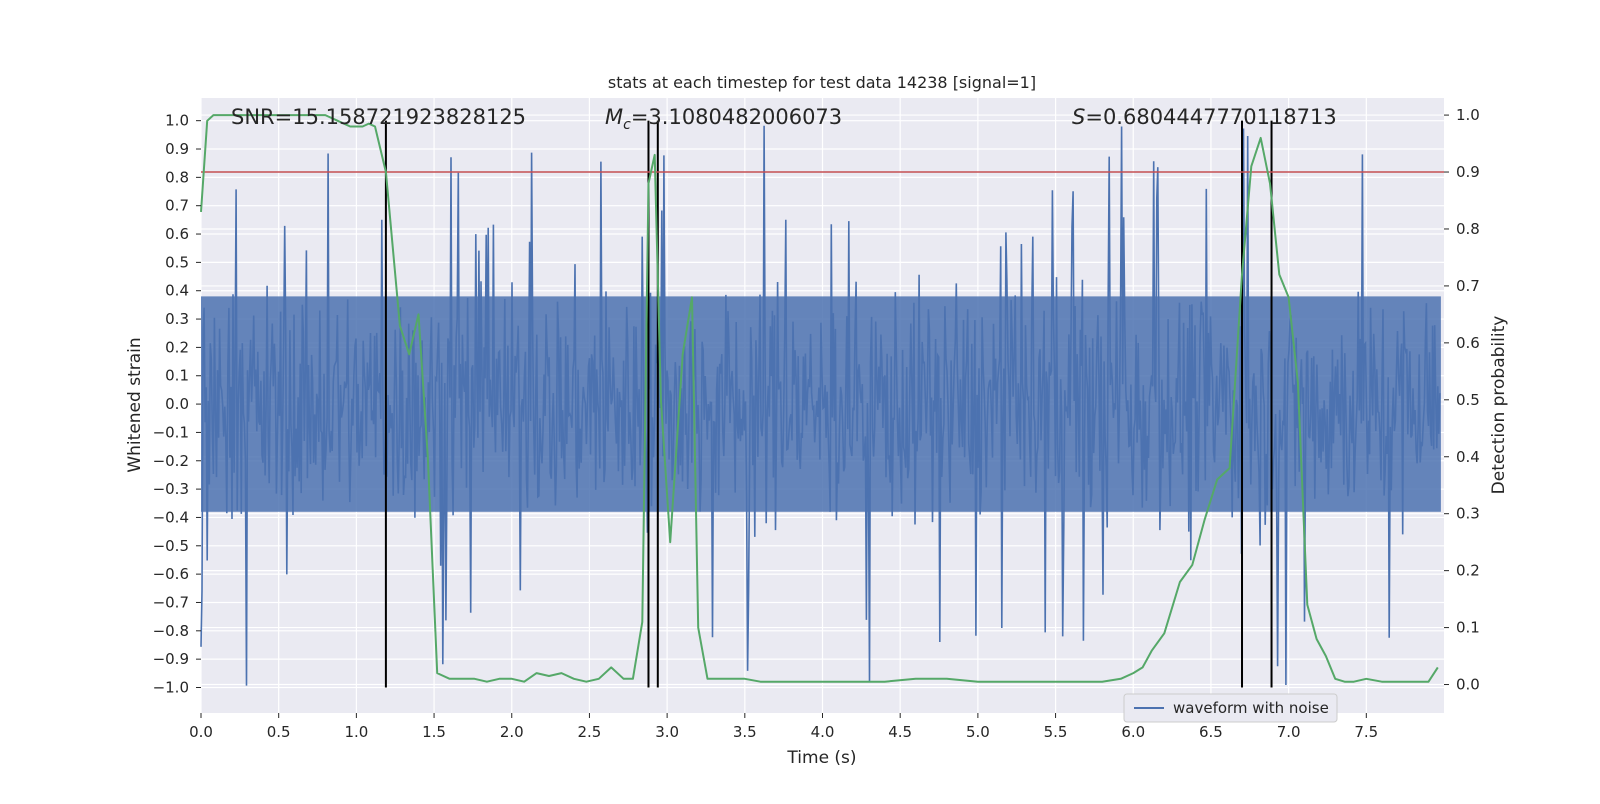  Describe the element at coordinates (171, 432) in the screenshot. I see `left-tick-label: −0.1` at that location.